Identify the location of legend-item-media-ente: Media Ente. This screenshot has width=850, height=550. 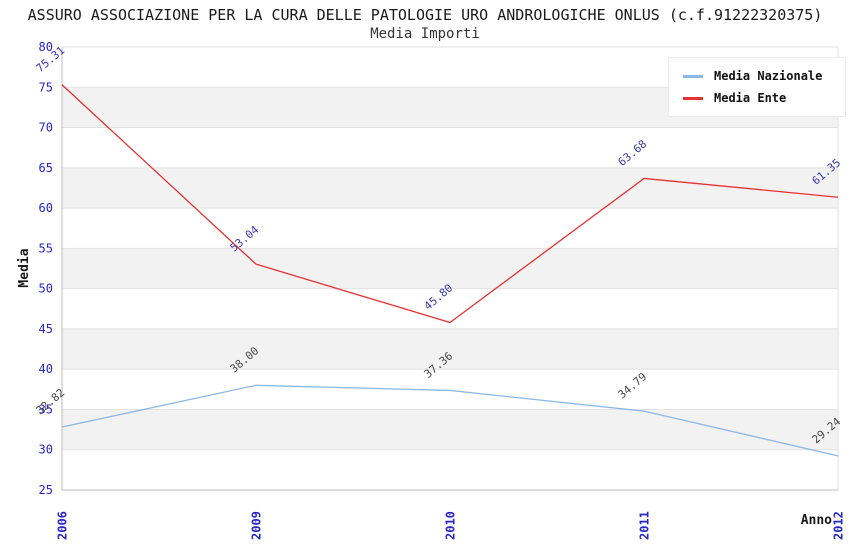
(764, 98).